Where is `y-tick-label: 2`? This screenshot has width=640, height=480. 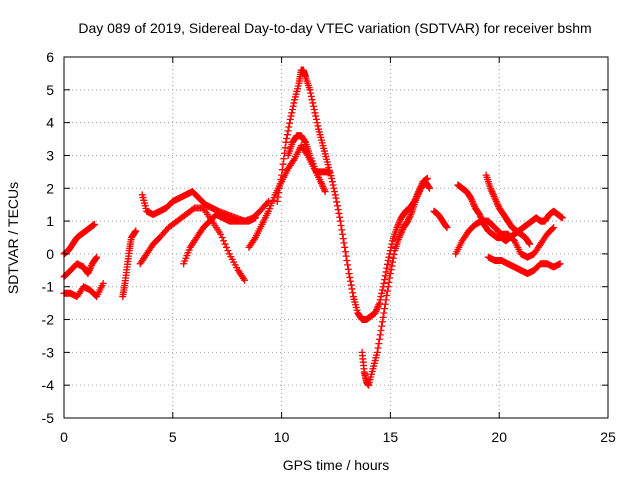
y-tick-label: 2 is located at coordinates (50, 188).